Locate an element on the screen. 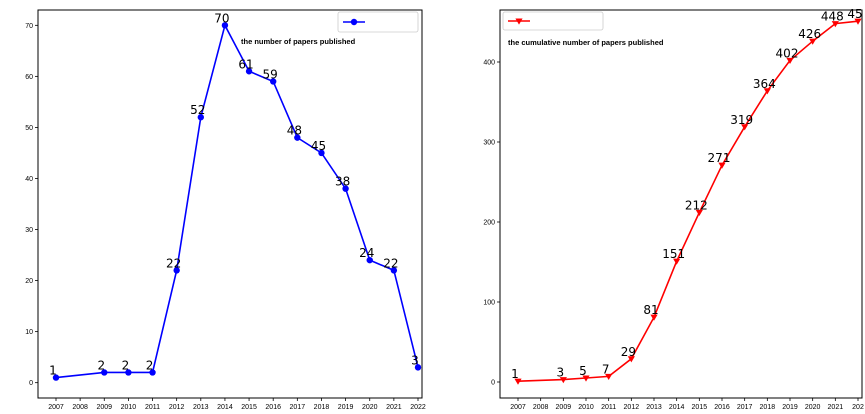 The height and width of the screenshot is (414, 865). data-label: 271 is located at coordinates (719, 158).